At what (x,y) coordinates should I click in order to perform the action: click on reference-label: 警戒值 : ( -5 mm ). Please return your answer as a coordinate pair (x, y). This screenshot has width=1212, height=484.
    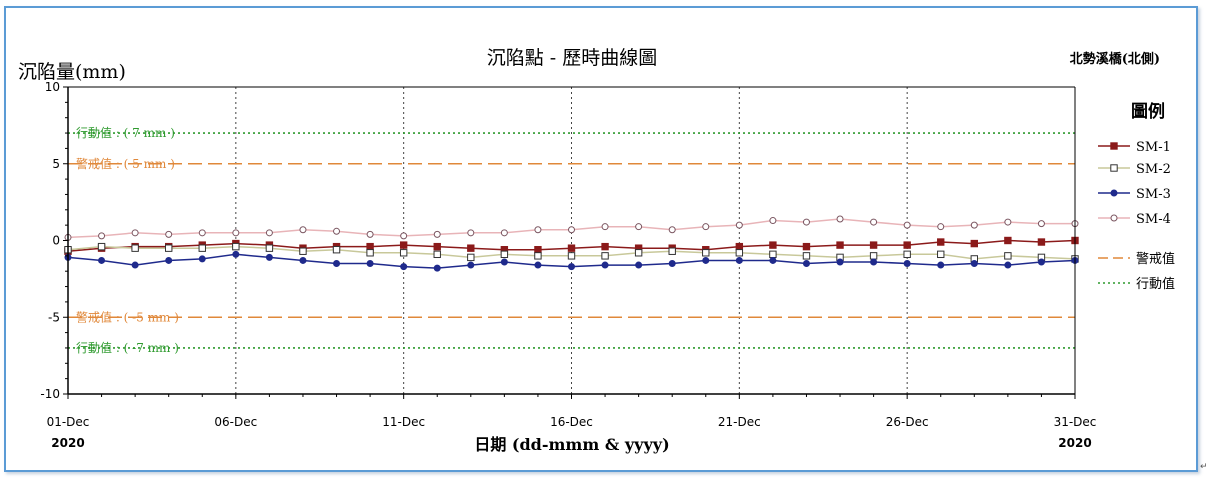
    Looking at the image, I should click on (127, 316).